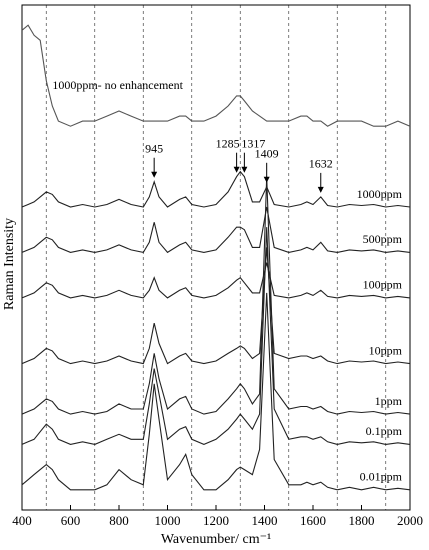  I want to click on x-axis-label: Wavenumber/ cm⁻¹, so click(216, 539).